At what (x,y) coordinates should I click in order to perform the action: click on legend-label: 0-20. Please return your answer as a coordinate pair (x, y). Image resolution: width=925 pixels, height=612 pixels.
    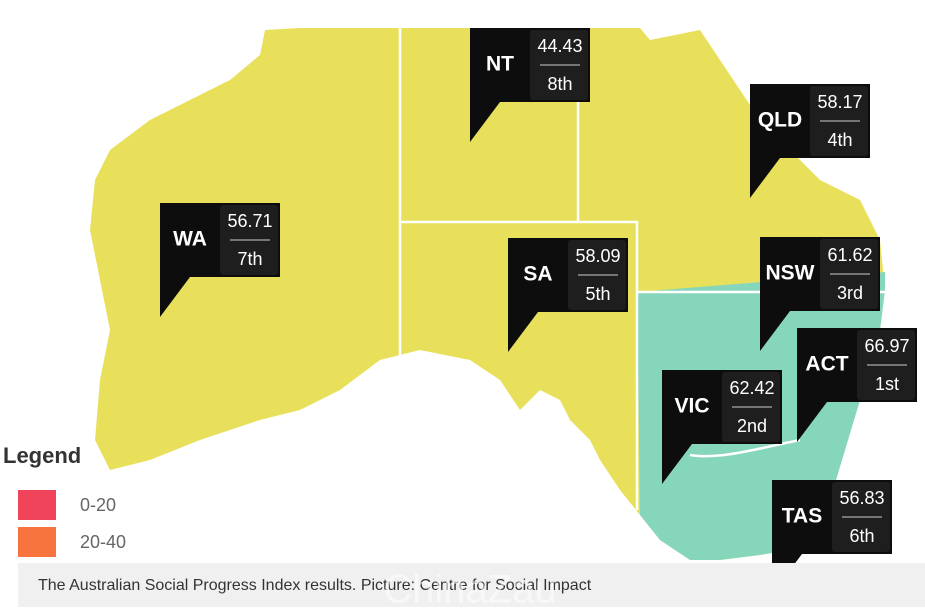
    Looking at the image, I should click on (98, 505).